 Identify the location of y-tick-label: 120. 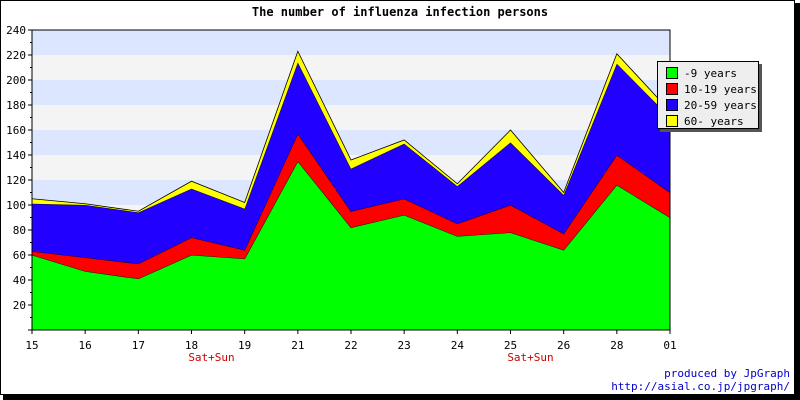
(16, 180).